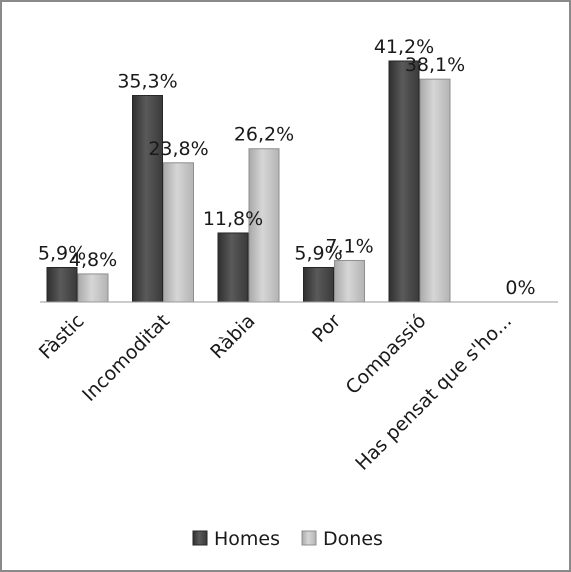 Image resolution: width=571 pixels, height=572 pixels. What do you see at coordinates (93, 260) in the screenshot?
I see `data-label-dones-0: 4,8%` at bounding box center [93, 260].